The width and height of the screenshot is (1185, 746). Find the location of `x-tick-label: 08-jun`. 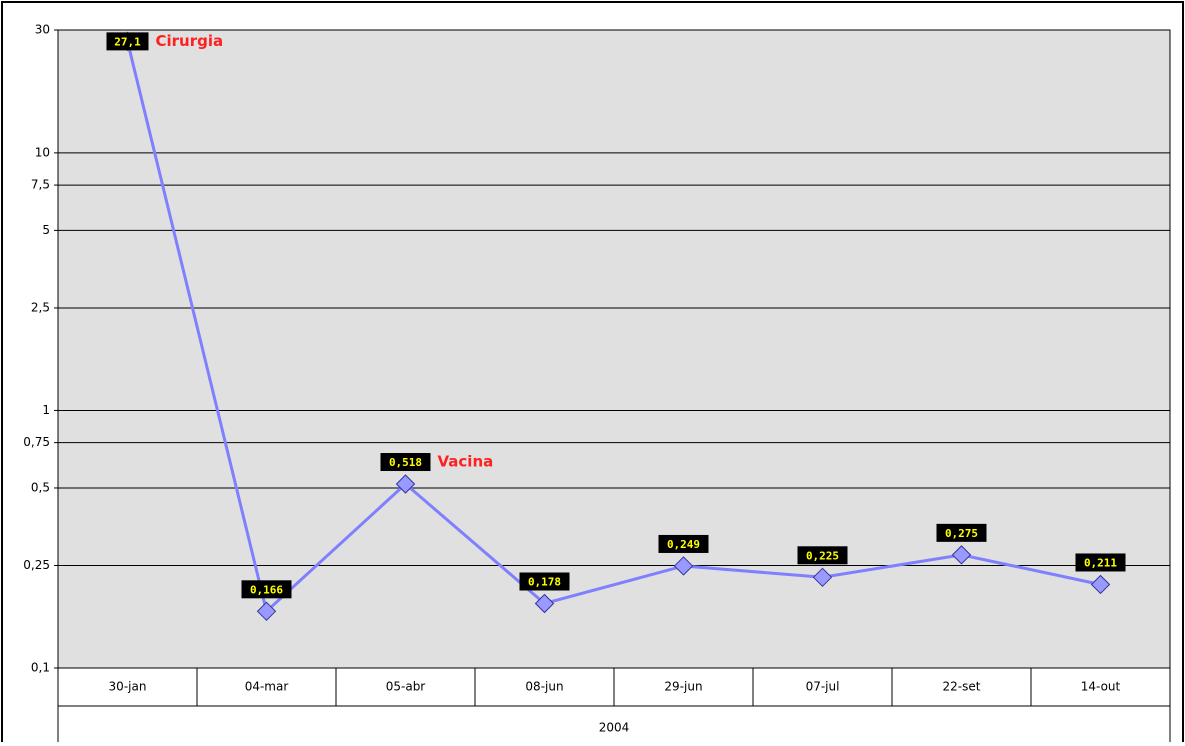

x-tick-label: 08-jun is located at coordinates (544, 687).